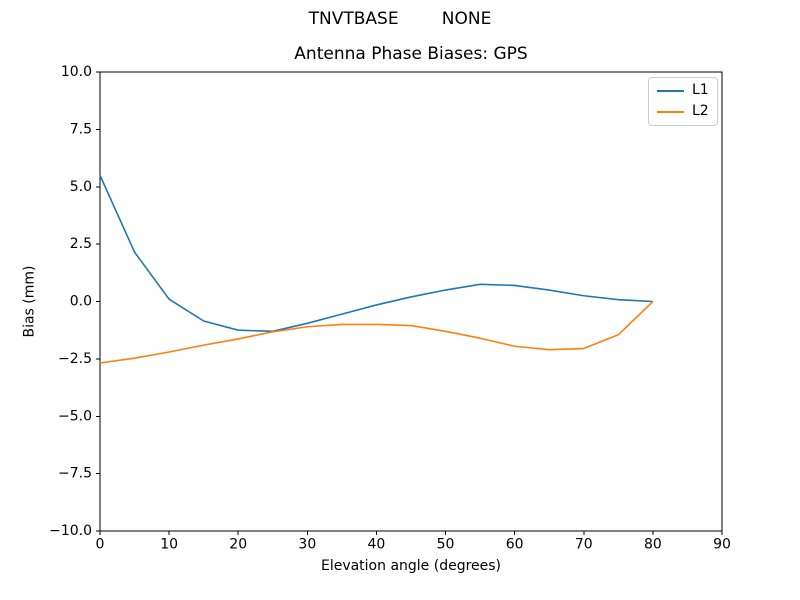 The image size is (800, 600). Describe the element at coordinates (700, 111) in the screenshot. I see `legend-label-l2: L2` at that location.